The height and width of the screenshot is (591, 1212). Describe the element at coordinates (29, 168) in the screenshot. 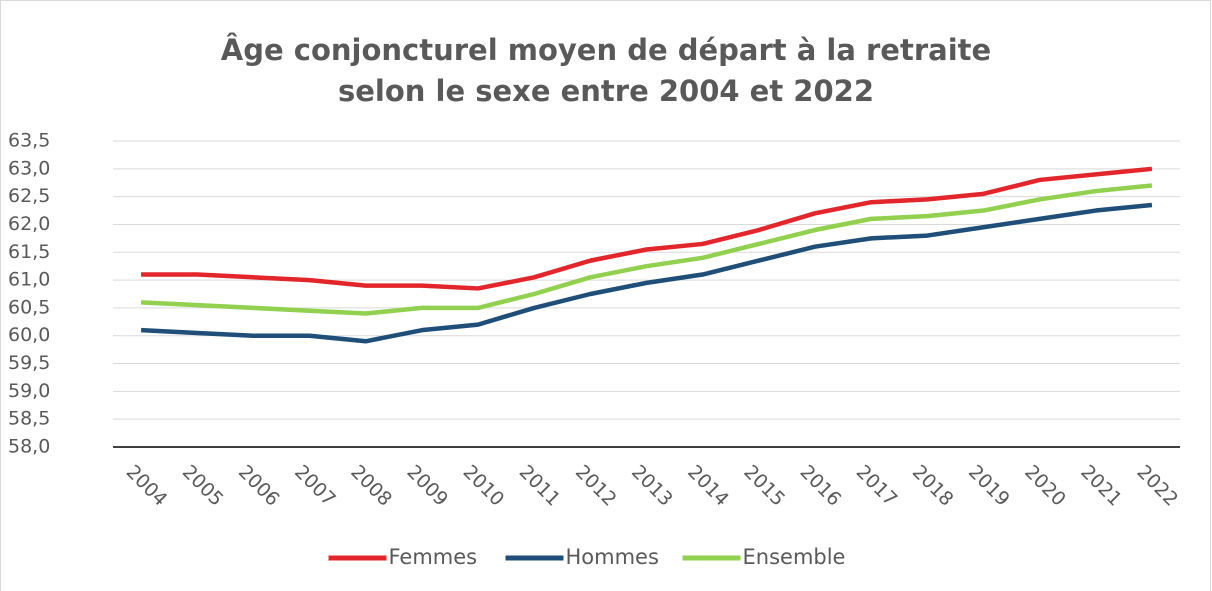

I see `y-tick-label: 63,0` at that location.